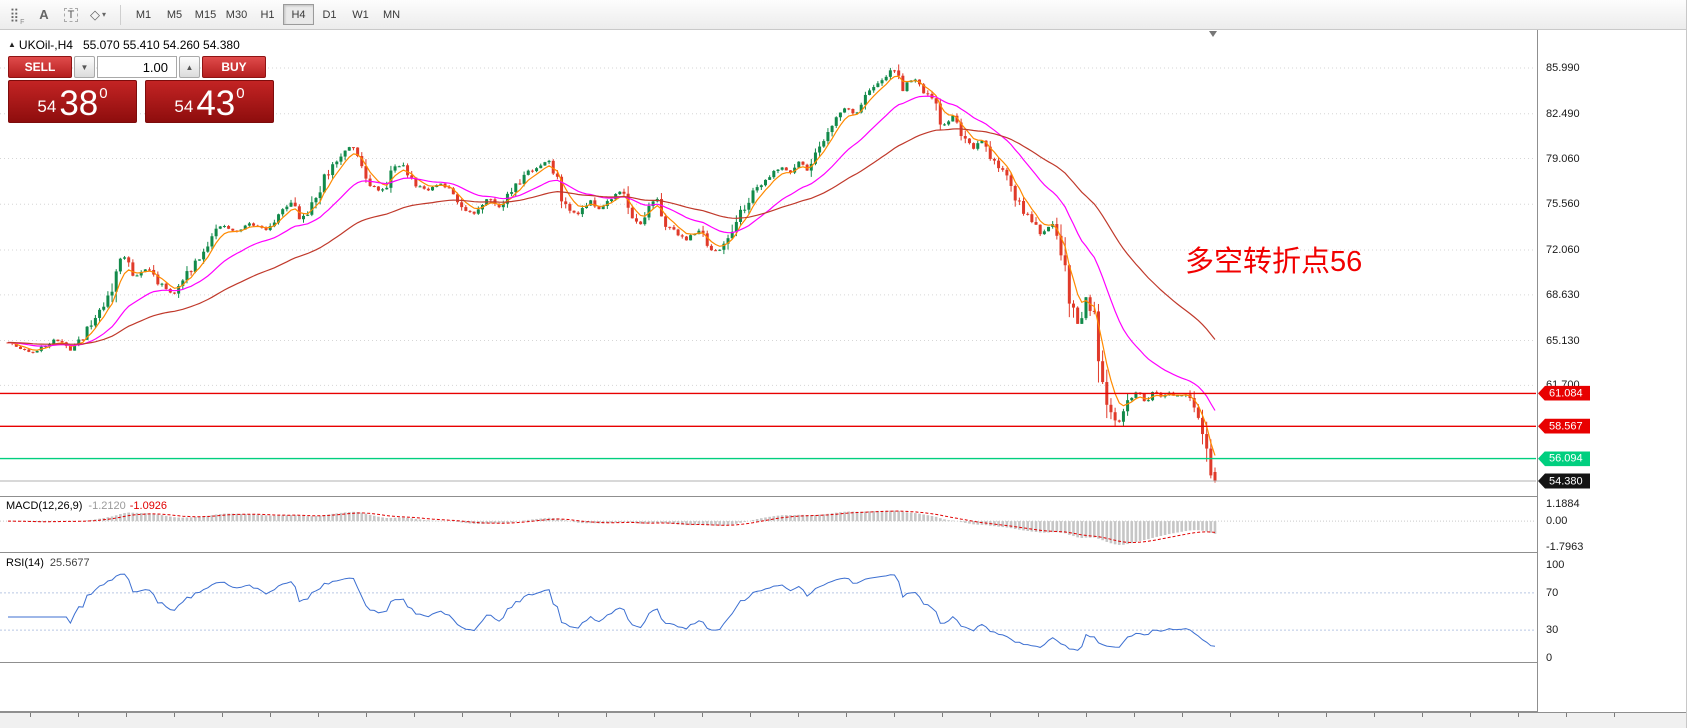 Image resolution: width=1687 pixels, height=728 pixels. Describe the element at coordinates (768, 525) in the screenshot. I see `macd-panel` at that location.